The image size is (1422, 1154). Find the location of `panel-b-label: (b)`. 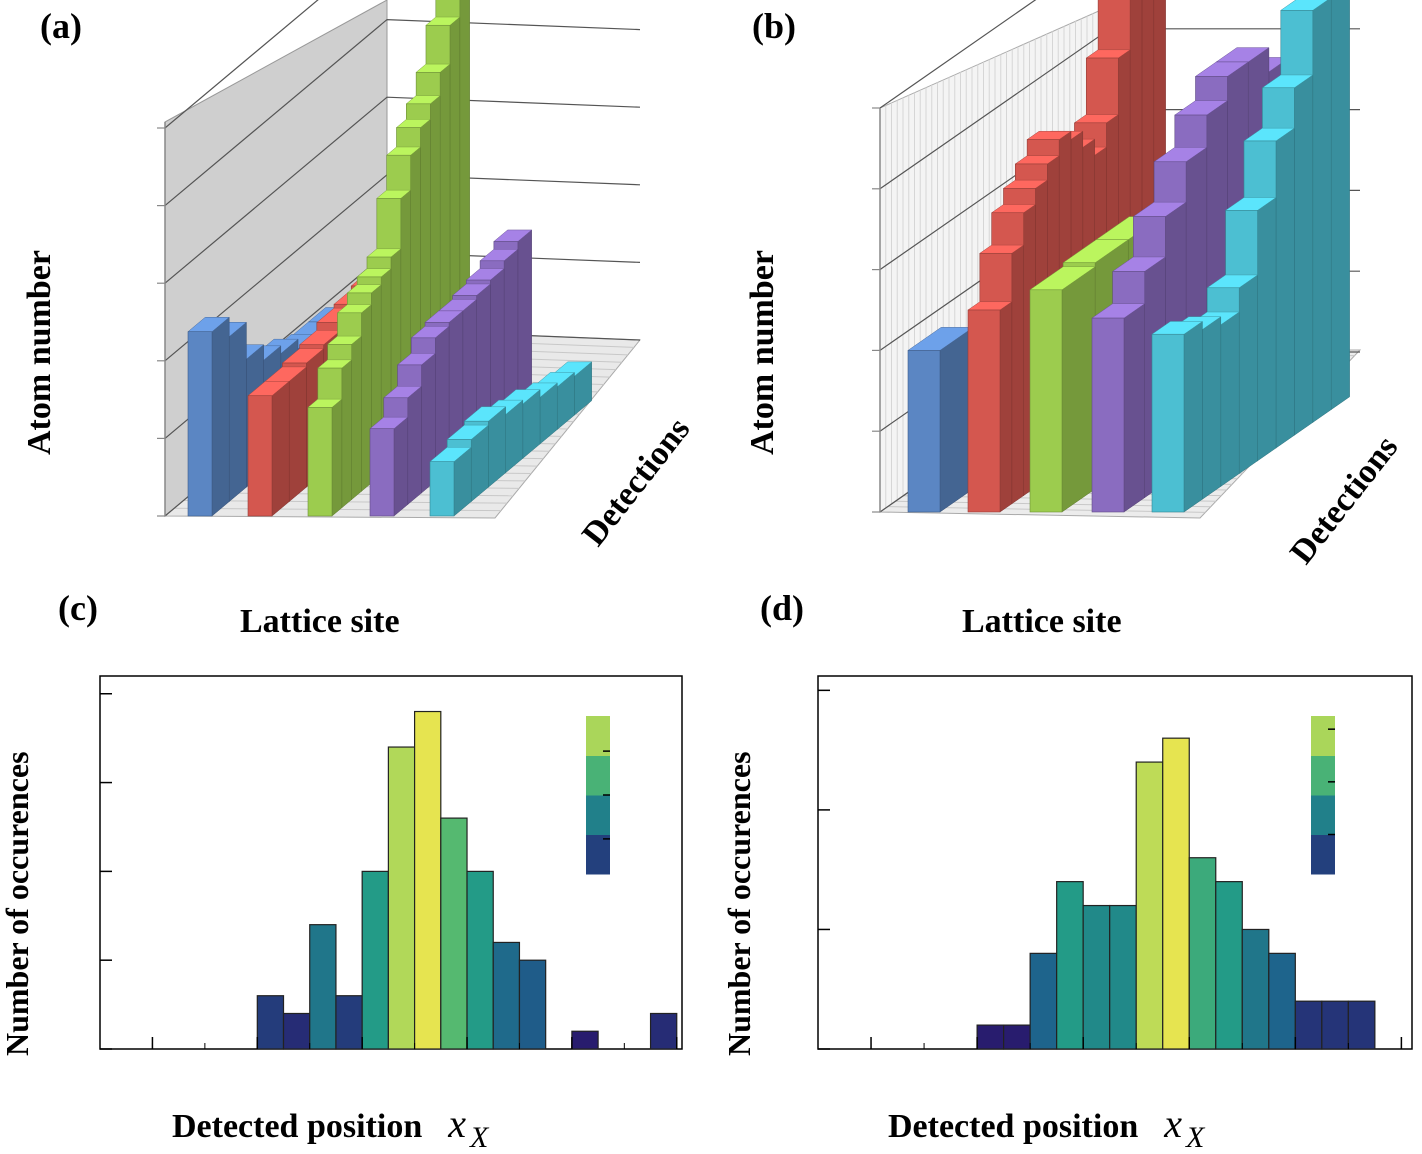

panel-b-label: (b) is located at coordinates (774, 26).